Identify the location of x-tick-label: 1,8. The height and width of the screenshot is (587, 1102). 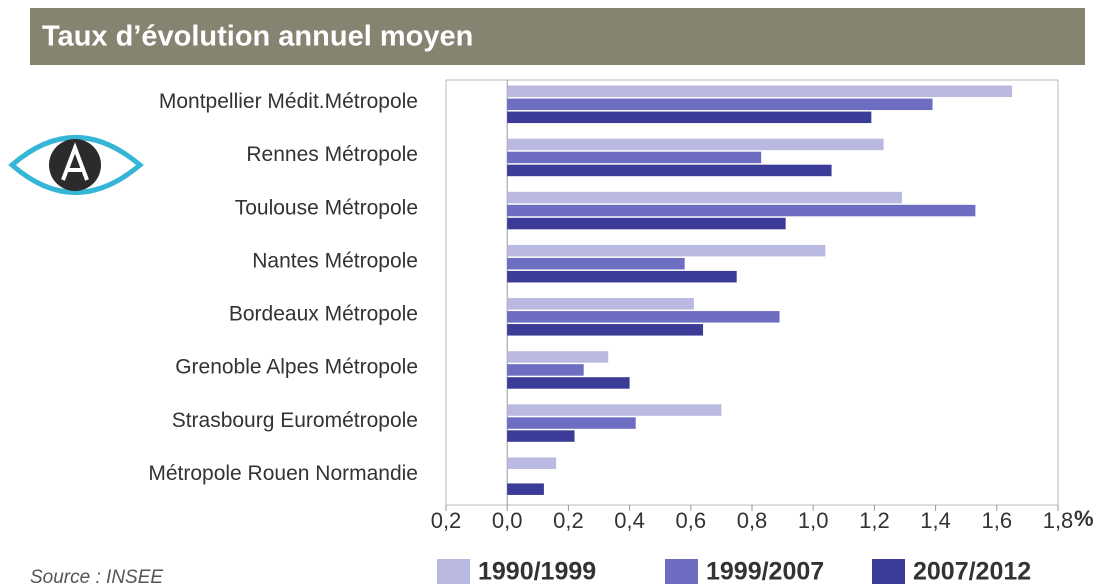
(1058, 520).